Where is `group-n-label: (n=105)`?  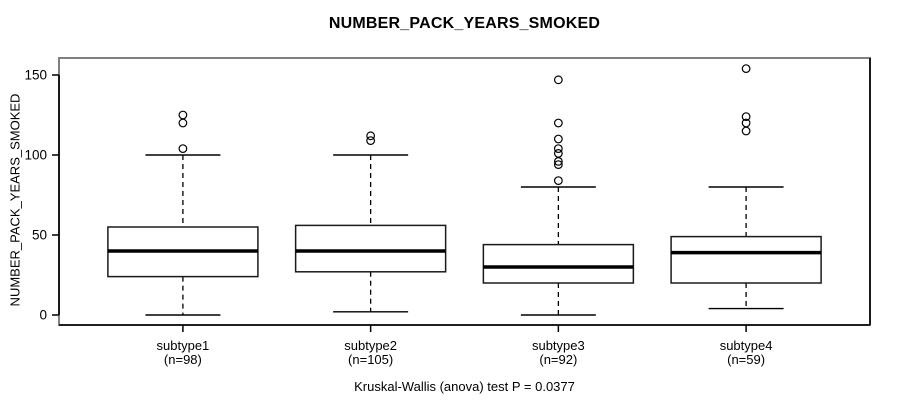 group-n-label: (n=105) is located at coordinates (370, 359).